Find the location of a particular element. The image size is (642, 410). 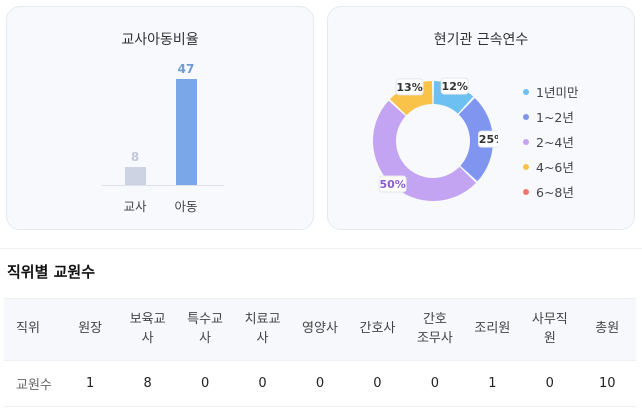

table-header-cell: 치료교 사 is located at coordinates (262, 329).